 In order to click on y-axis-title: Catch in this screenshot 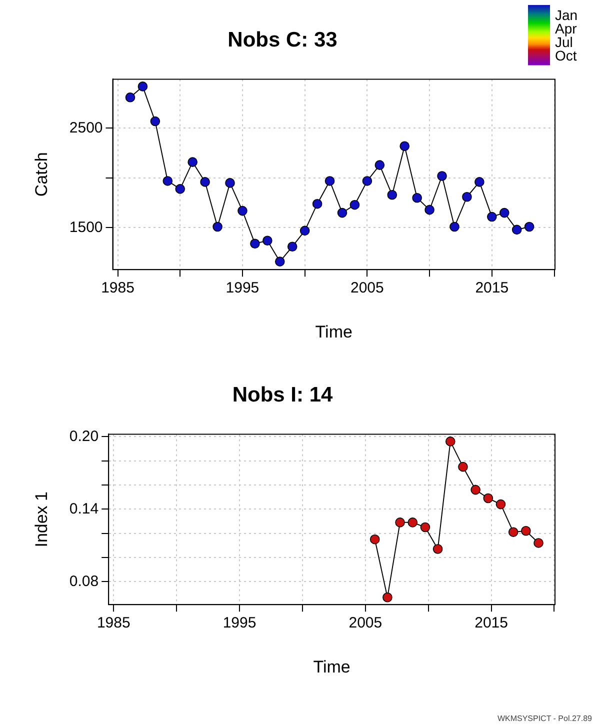, I will do `click(41, 174)`.